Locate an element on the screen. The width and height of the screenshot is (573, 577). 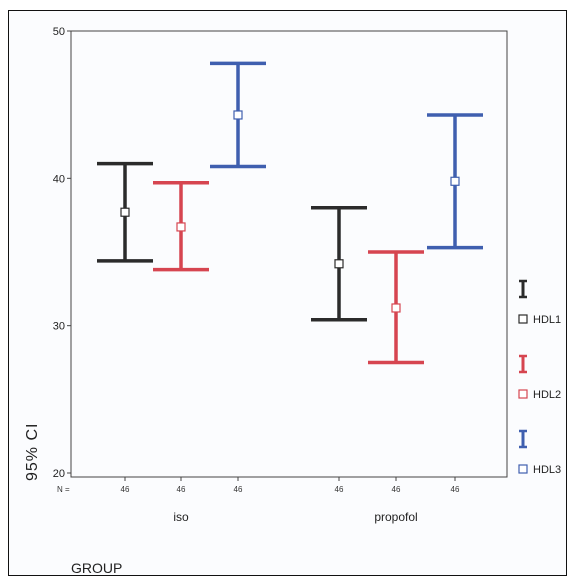
category-label-iso: iso is located at coordinates (181, 517).